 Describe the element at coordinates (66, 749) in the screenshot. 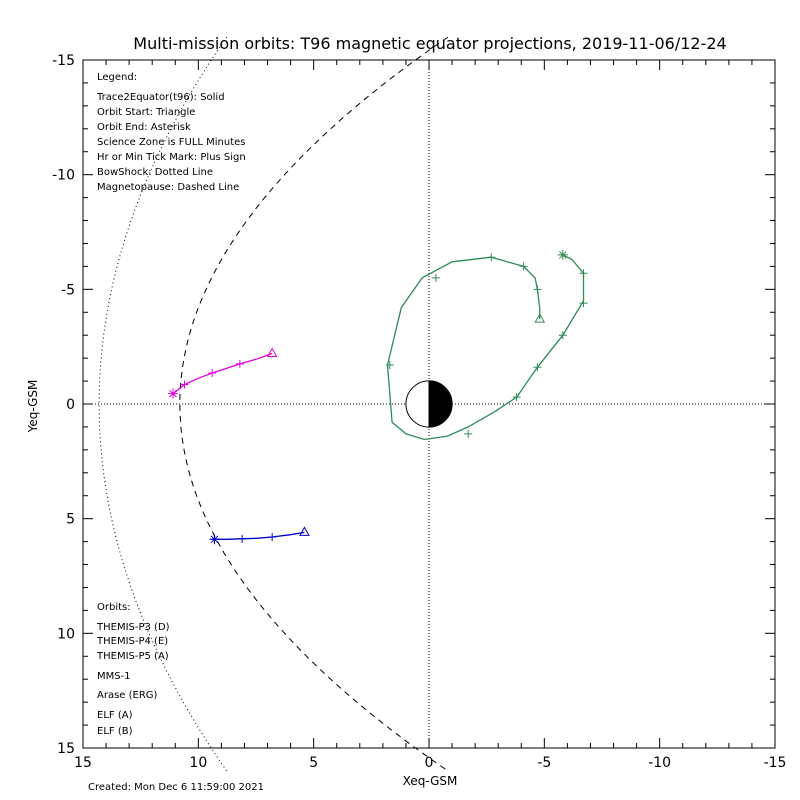

I see `y-tick-label: 15` at that location.